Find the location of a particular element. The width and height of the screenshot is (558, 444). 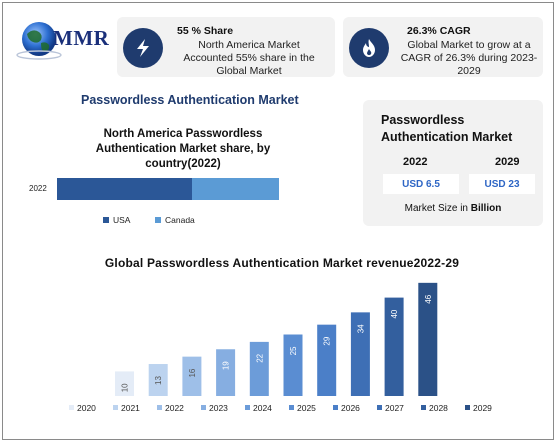

revenue-legend-label-2028: 2028 is located at coordinates (438, 408).